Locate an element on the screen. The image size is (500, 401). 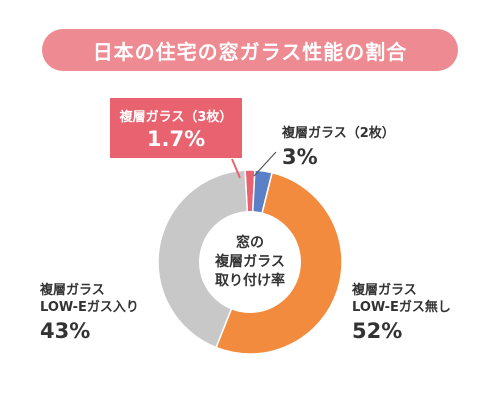
center-label-line-2: 複層ガラス is located at coordinates (250, 261).